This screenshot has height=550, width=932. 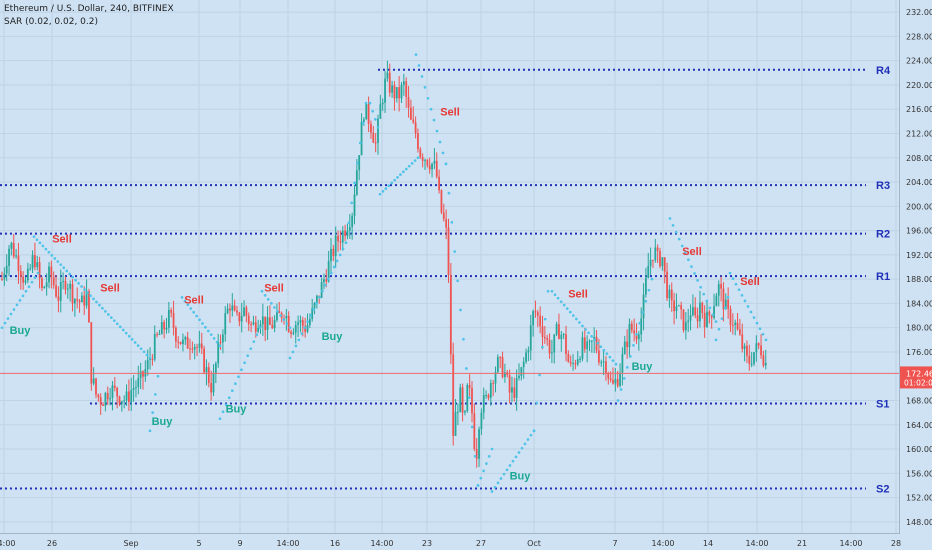 I want to click on signal-sell-label: Sell, so click(x=692, y=252).